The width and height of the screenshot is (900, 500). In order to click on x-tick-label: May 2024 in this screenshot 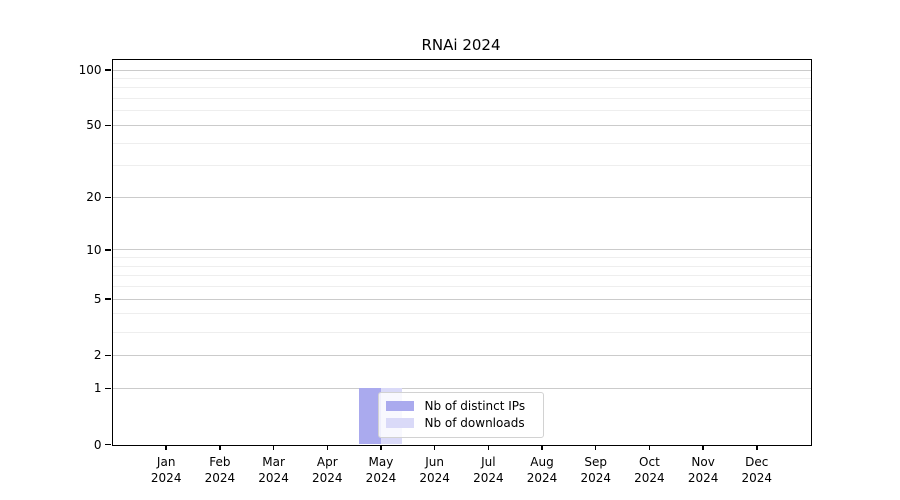, I will do `click(381, 471)`.